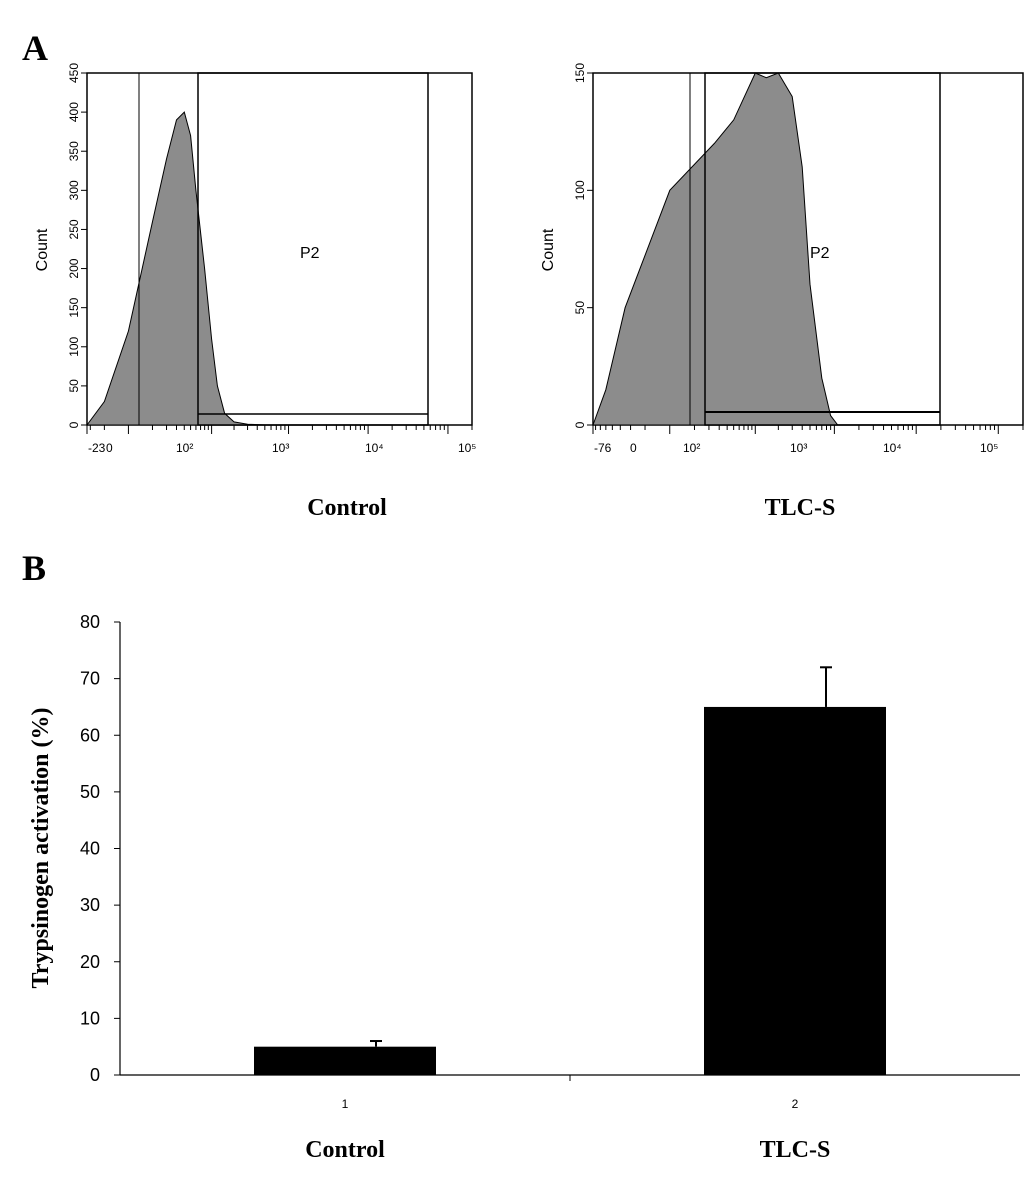 The width and height of the screenshot is (1033, 1183). What do you see at coordinates (345, 1104) in the screenshot?
I see `x-tick-label: 1` at bounding box center [345, 1104].